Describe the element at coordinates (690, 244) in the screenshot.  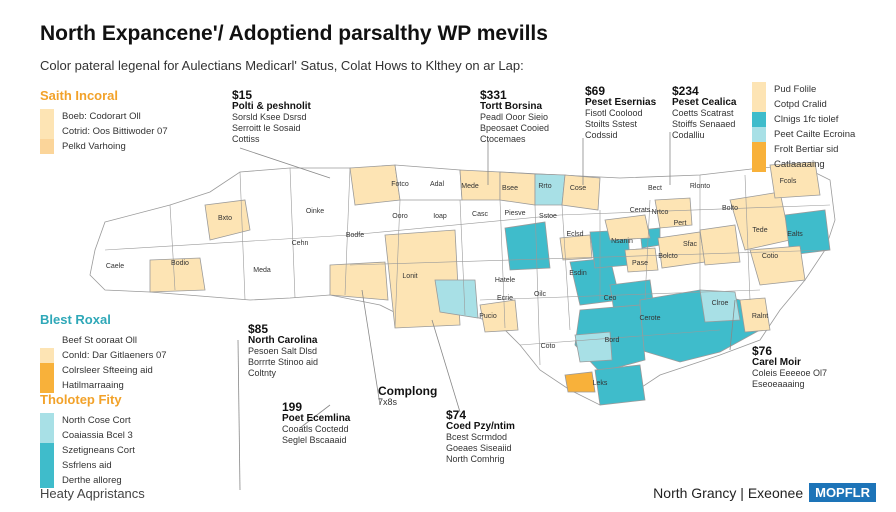
I see `county-label: Sfac` at that location.